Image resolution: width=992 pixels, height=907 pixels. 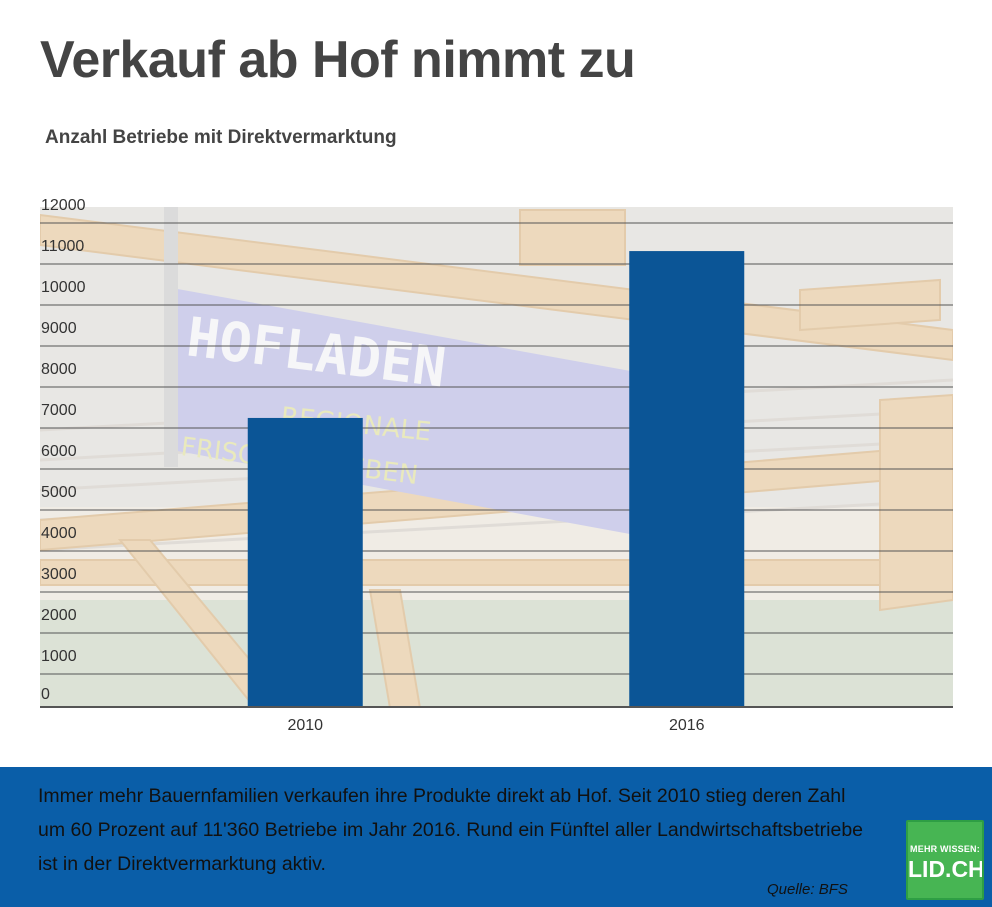 What do you see at coordinates (59, 492) in the screenshot?
I see `y-tick-label: 5000` at bounding box center [59, 492].